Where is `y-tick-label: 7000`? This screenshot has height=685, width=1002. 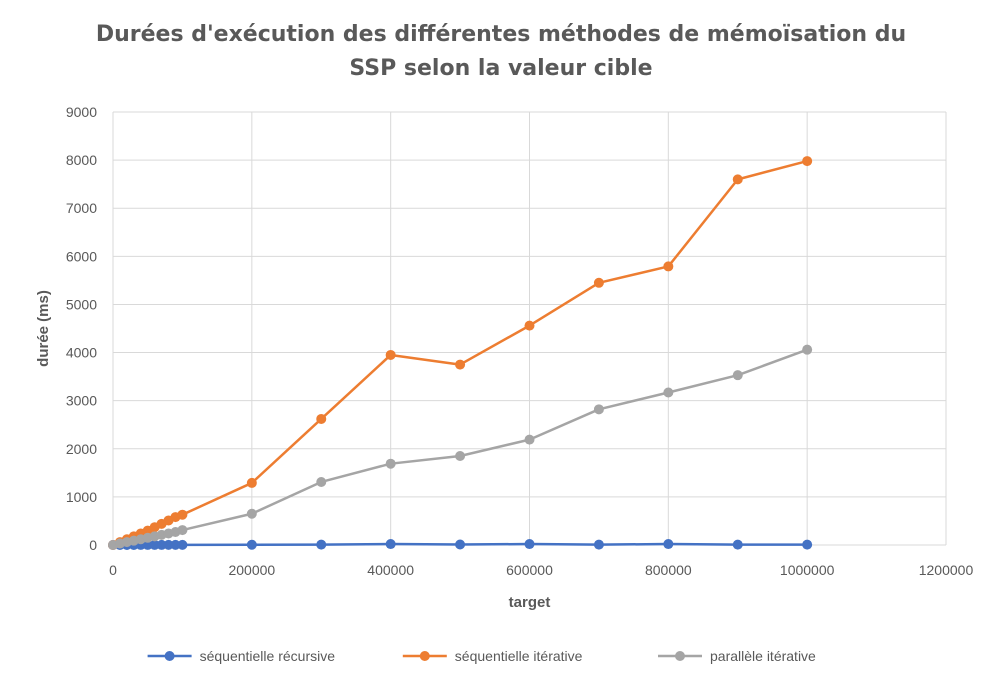 y-tick-label: 7000 is located at coordinates (81, 208).